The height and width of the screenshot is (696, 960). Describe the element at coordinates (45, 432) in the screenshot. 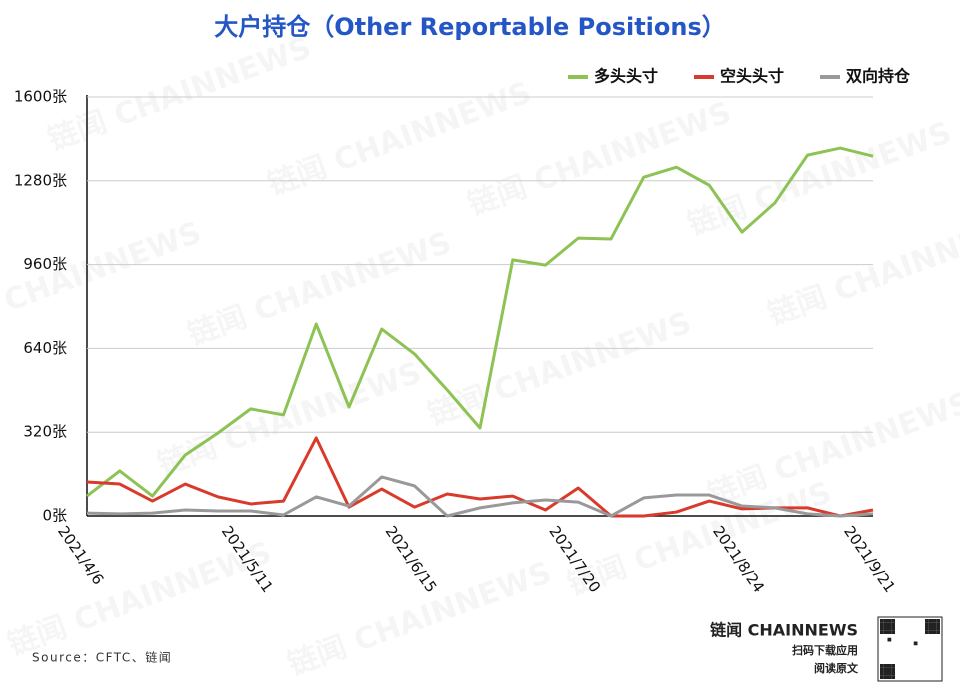

I see `y-tick-label: 320张` at that location.